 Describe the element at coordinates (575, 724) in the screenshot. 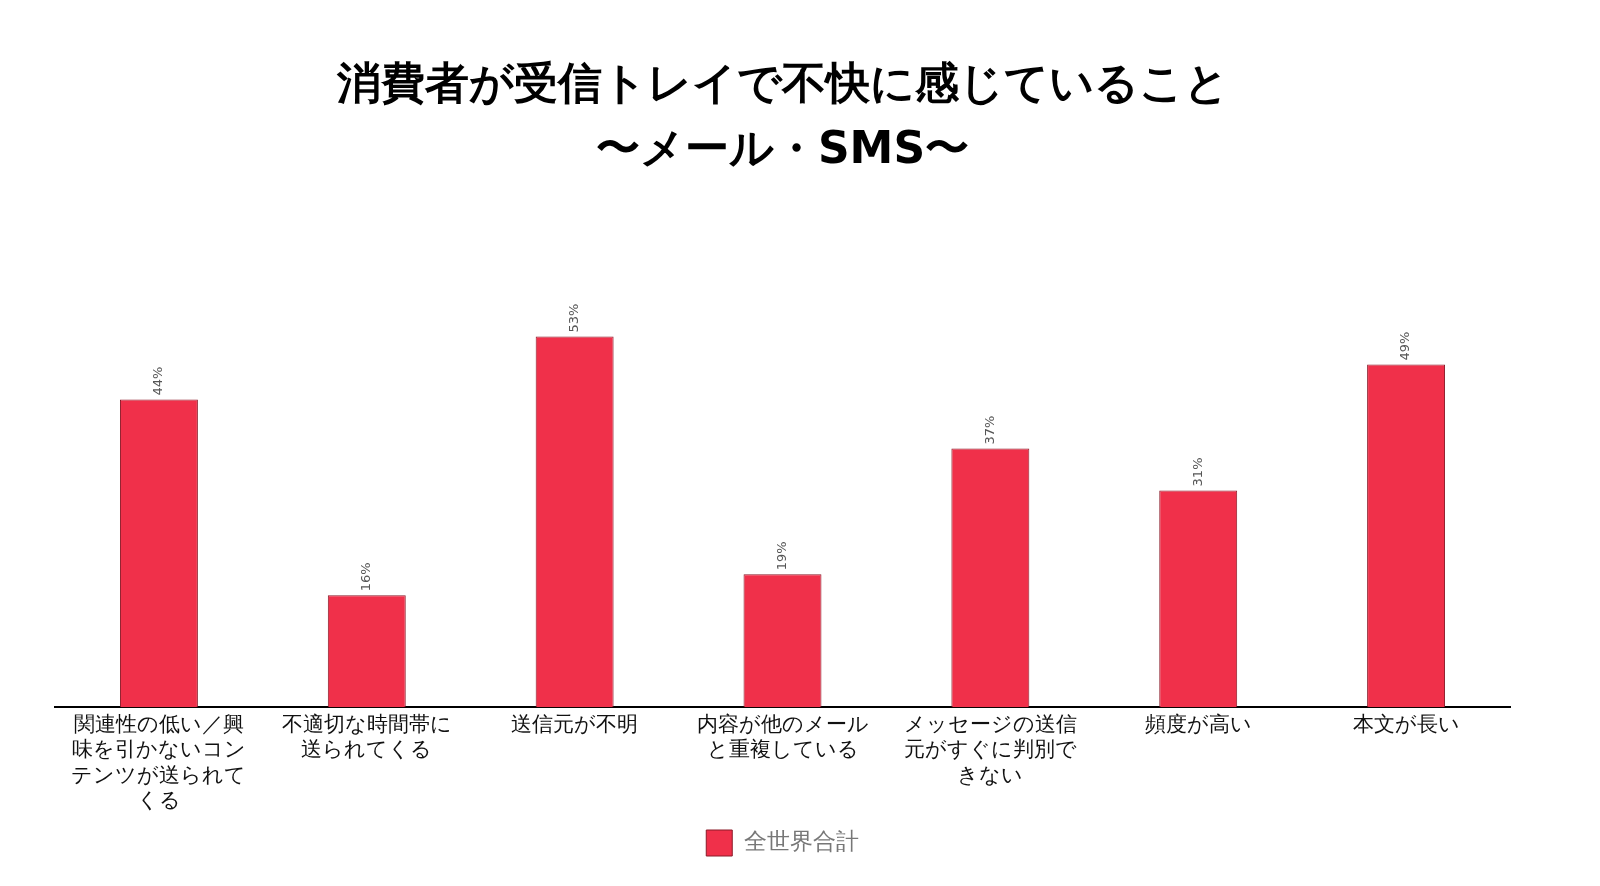

I see `x-tick-label: 送信元が不明` at that location.